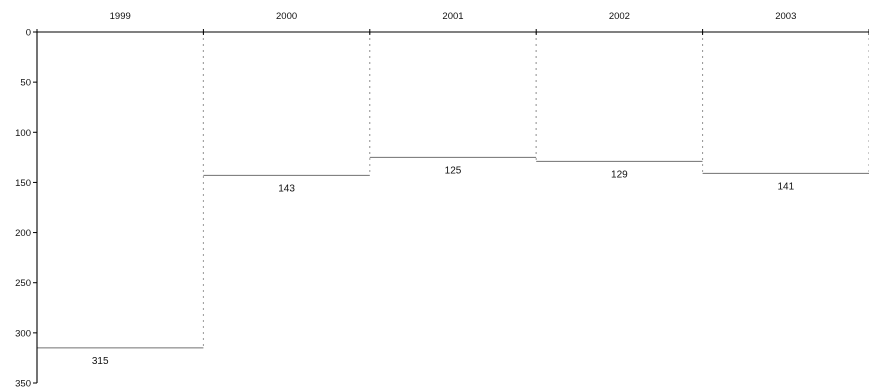 The width and height of the screenshot is (869, 392). What do you see at coordinates (286, 188) in the screenshot?
I see `data-label: 143` at bounding box center [286, 188].